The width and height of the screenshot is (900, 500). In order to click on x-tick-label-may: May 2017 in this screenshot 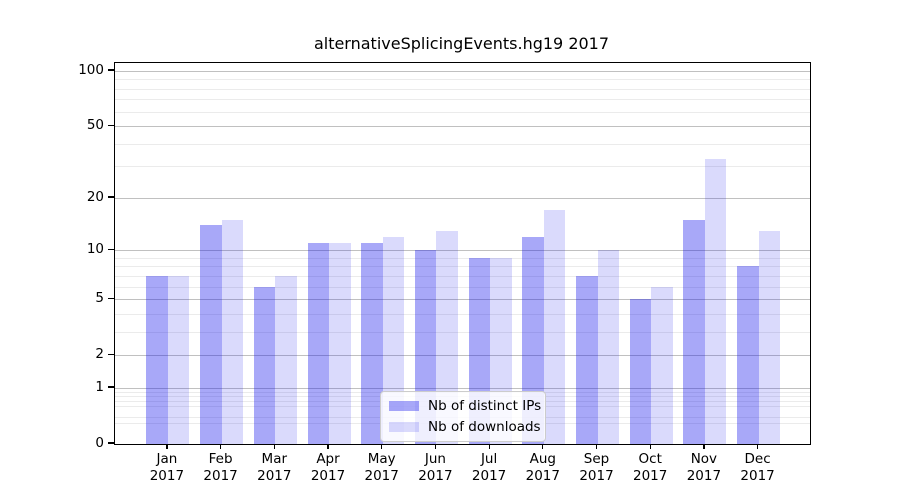, I will do `click(382, 468)`.